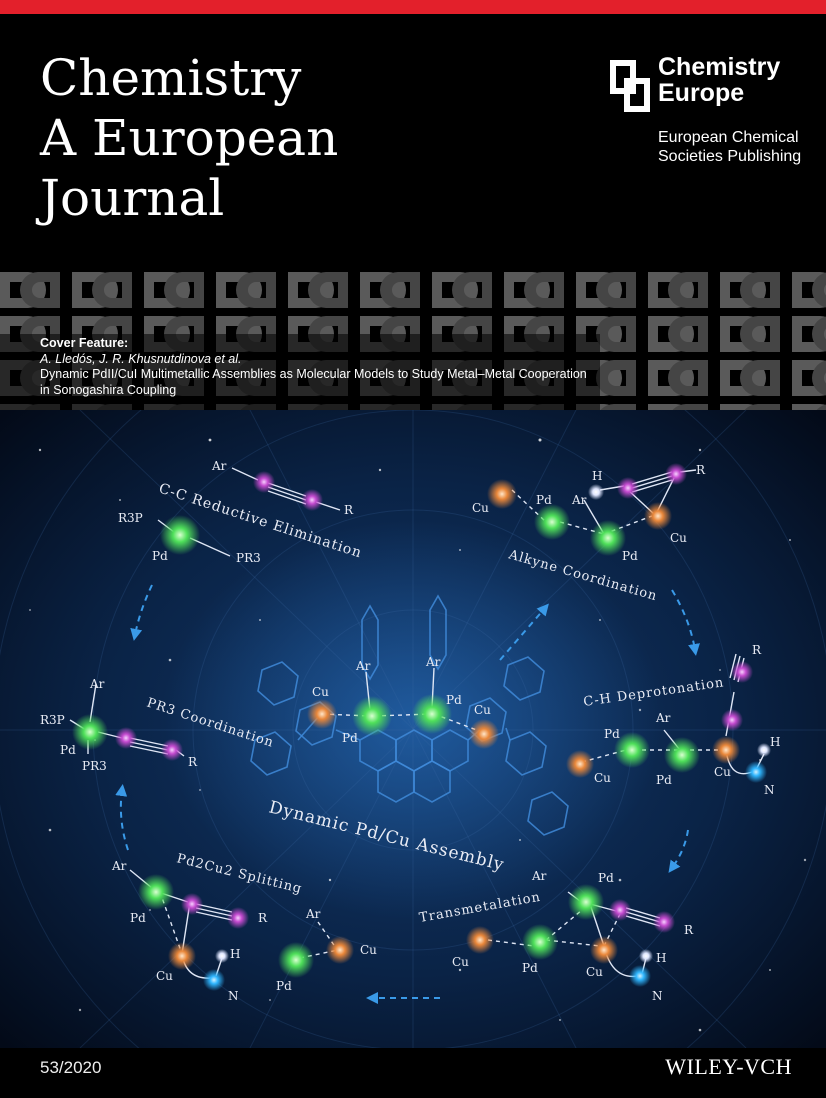 Image resolution: width=826 pixels, height=1098 pixels. I want to click on journal-title-line-1: Chemistry, so click(171, 78).